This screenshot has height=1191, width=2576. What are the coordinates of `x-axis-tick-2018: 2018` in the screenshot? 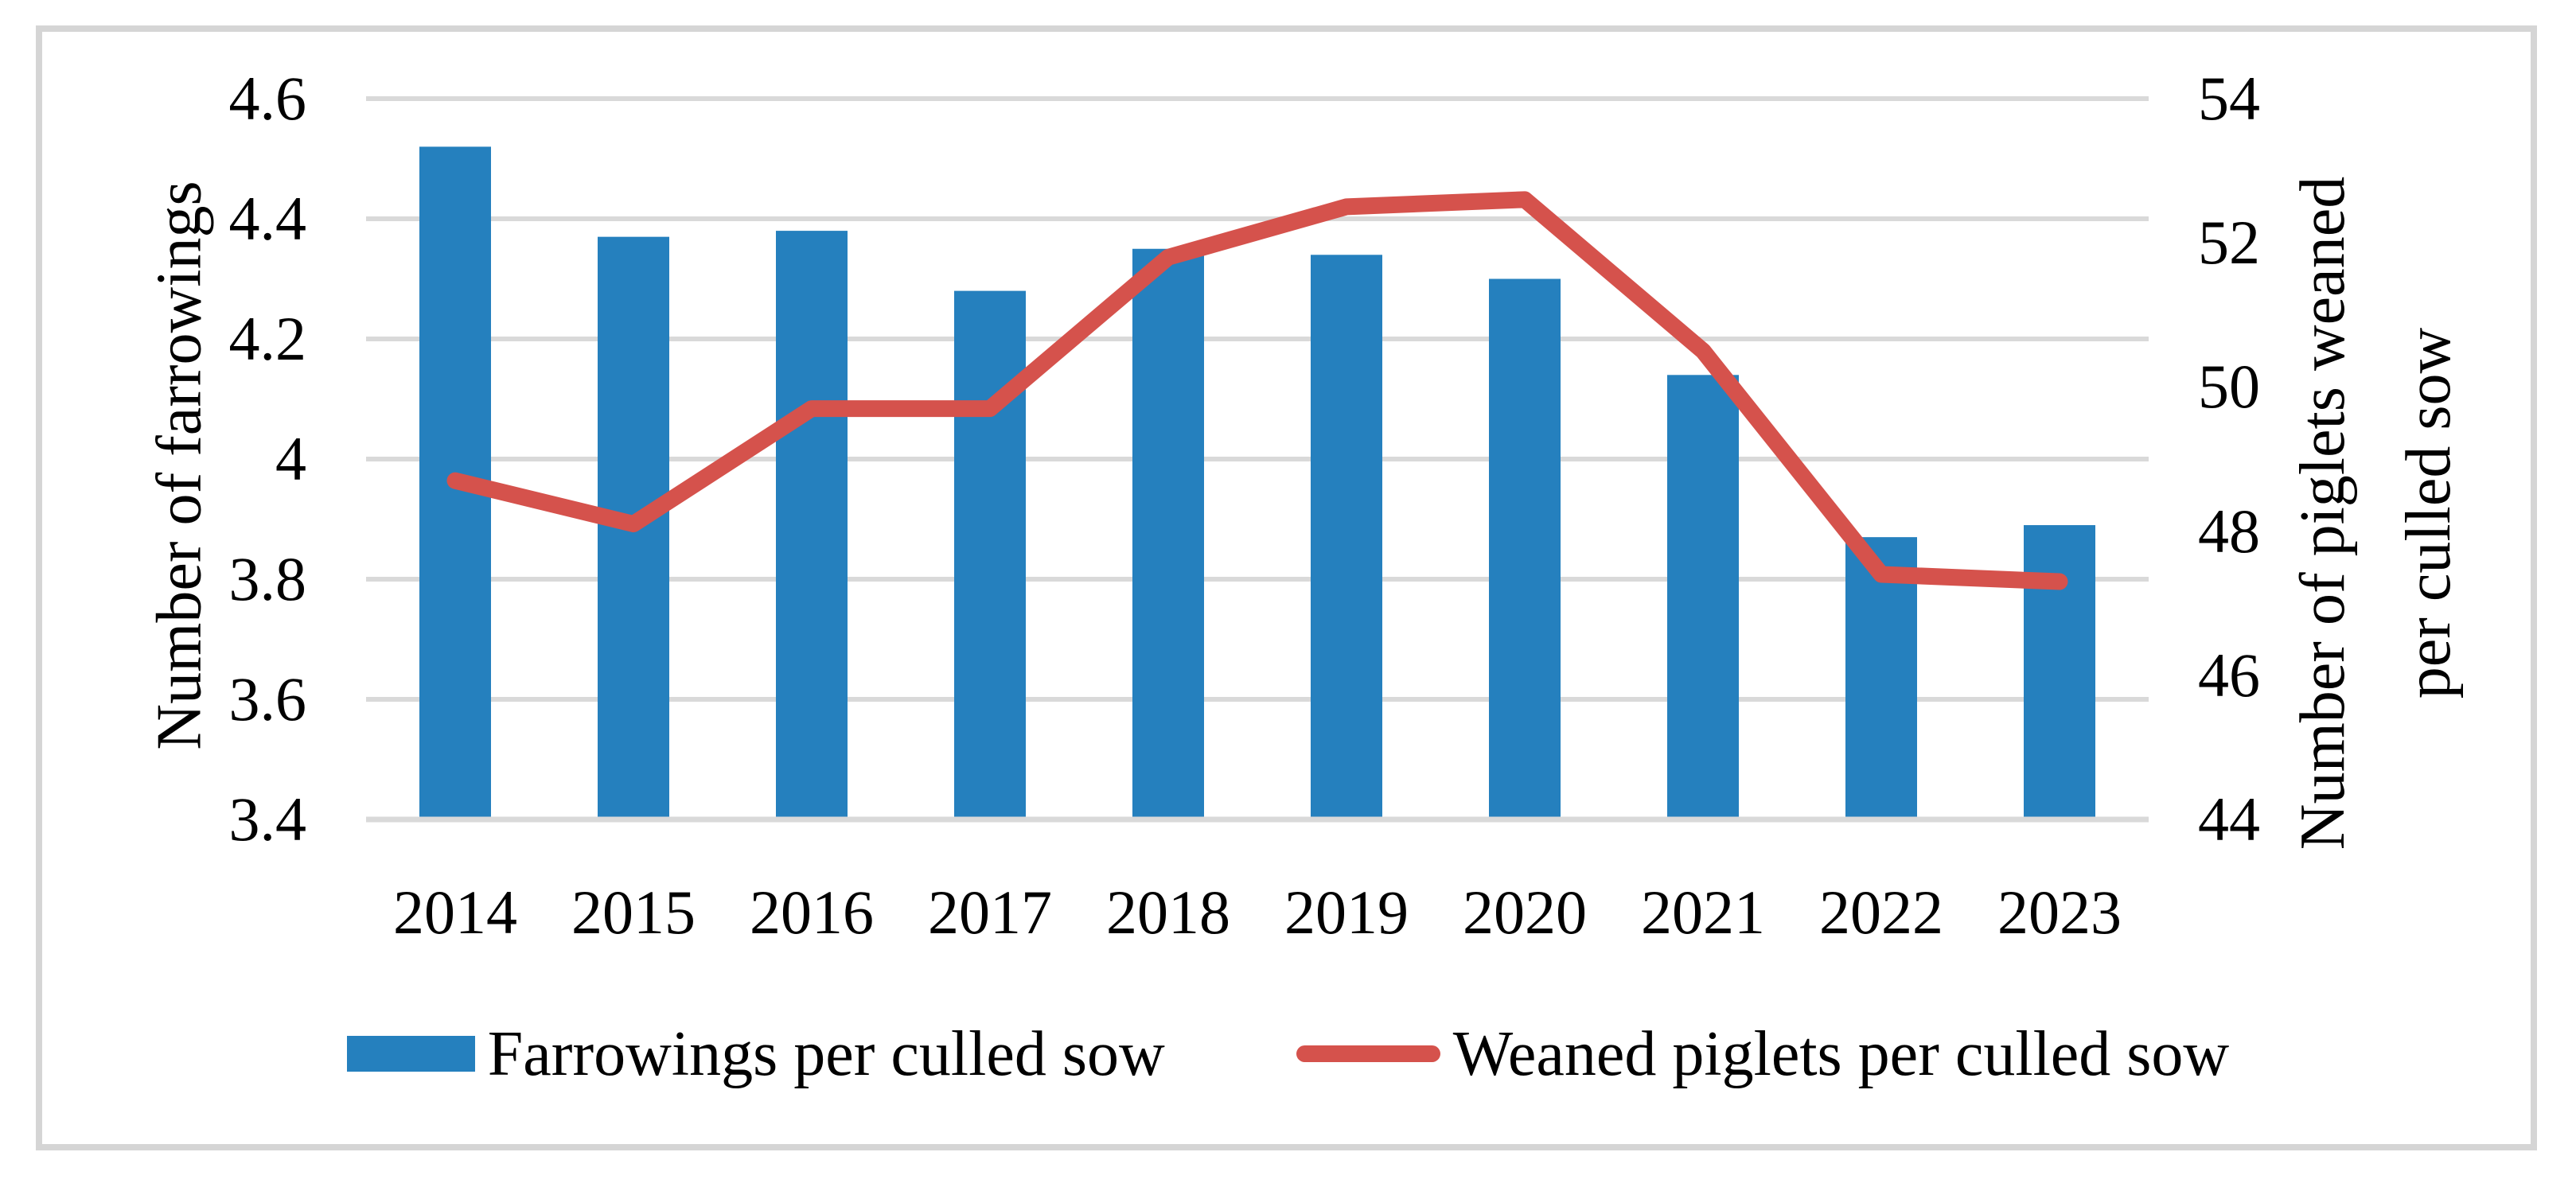 It's located at (1168, 912).